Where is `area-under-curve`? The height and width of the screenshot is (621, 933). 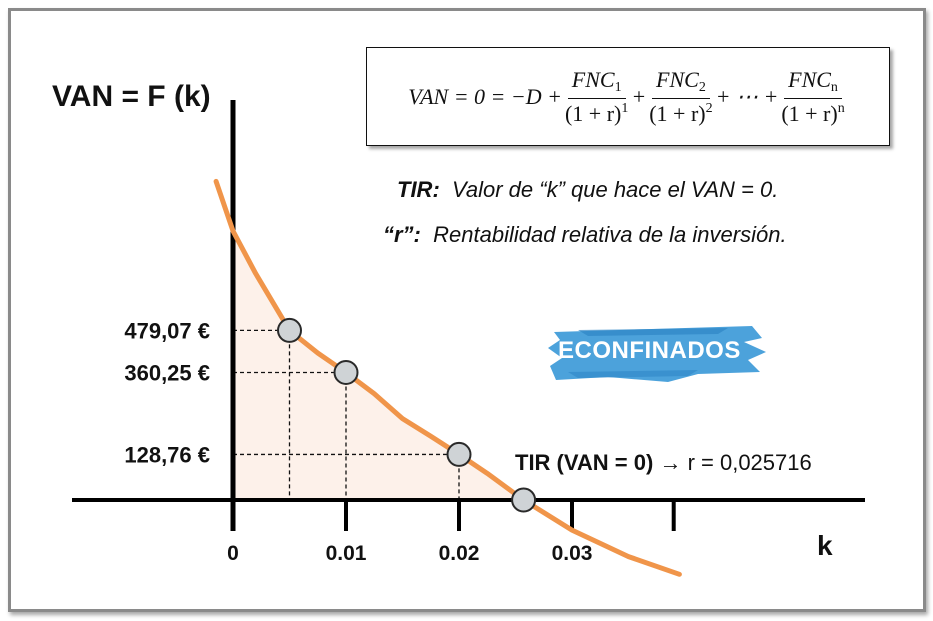 area-under-curve is located at coordinates (378, 365).